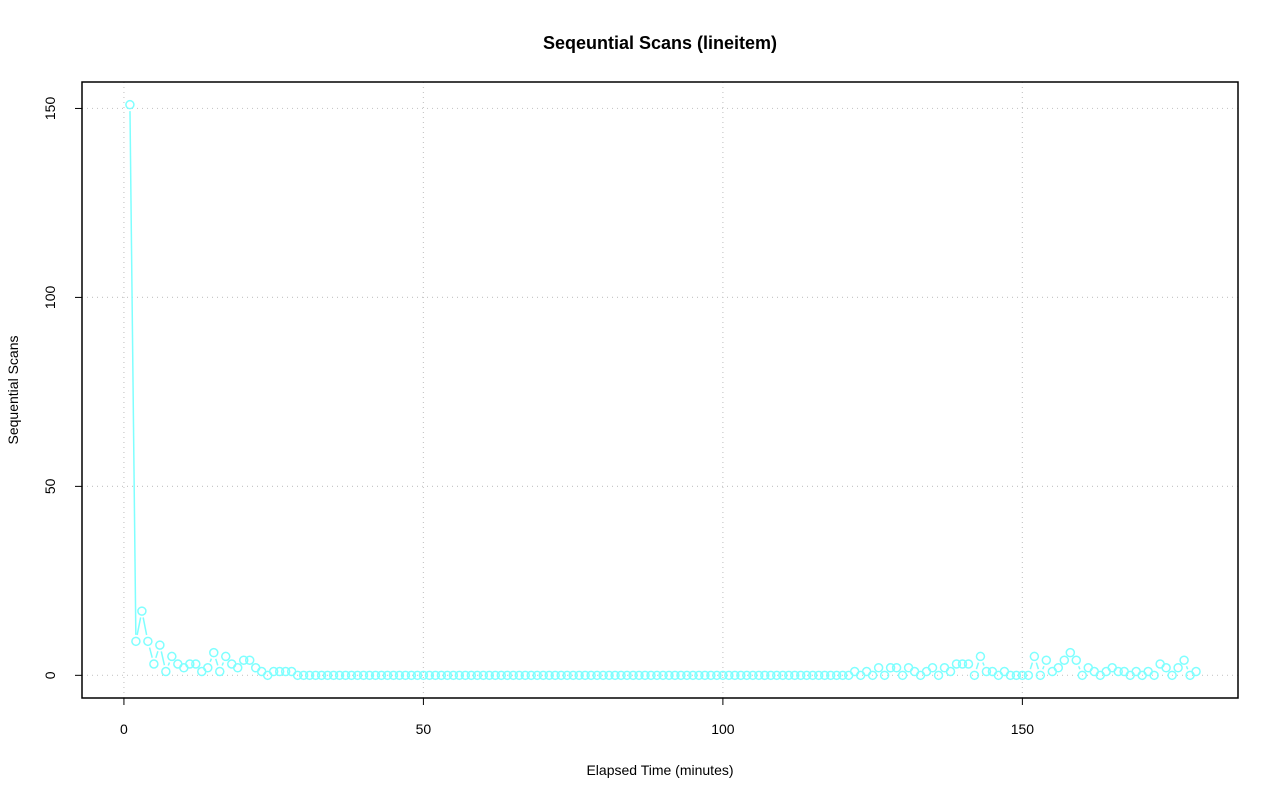 The image size is (1280, 801). I want to click on y-tick-label: 50, so click(50, 486).